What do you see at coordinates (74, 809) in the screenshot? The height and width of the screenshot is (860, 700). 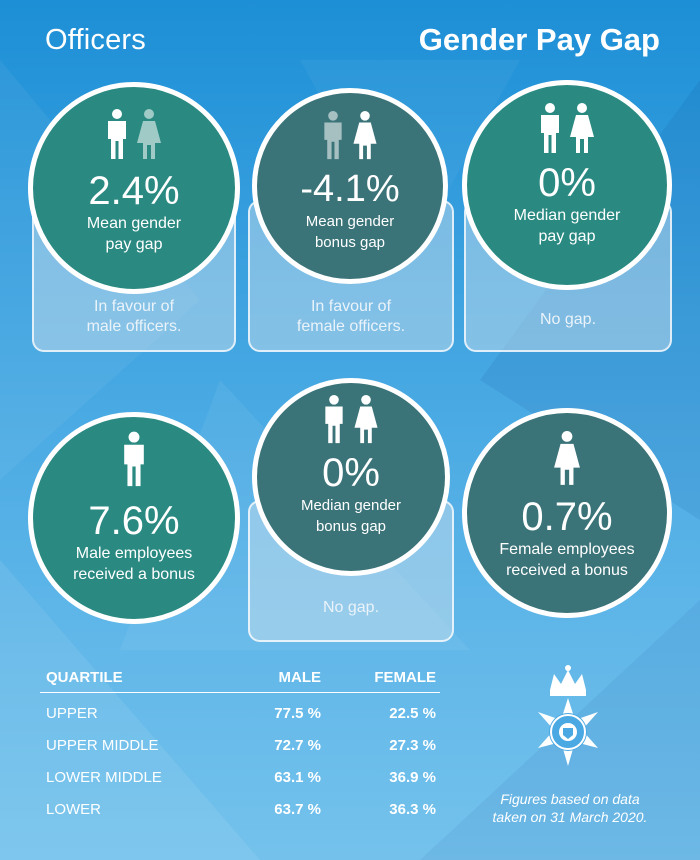 I see `quartile-name: LOWER` at bounding box center [74, 809].